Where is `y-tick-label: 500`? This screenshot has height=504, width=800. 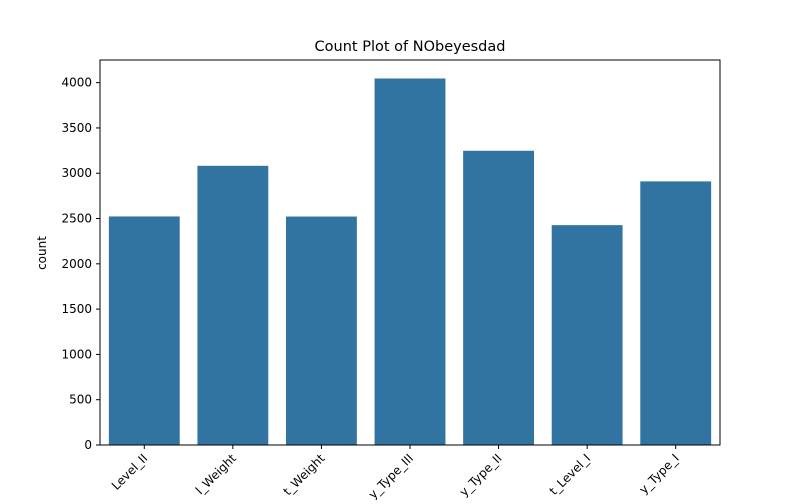 y-tick-label: 500 is located at coordinates (80, 400).